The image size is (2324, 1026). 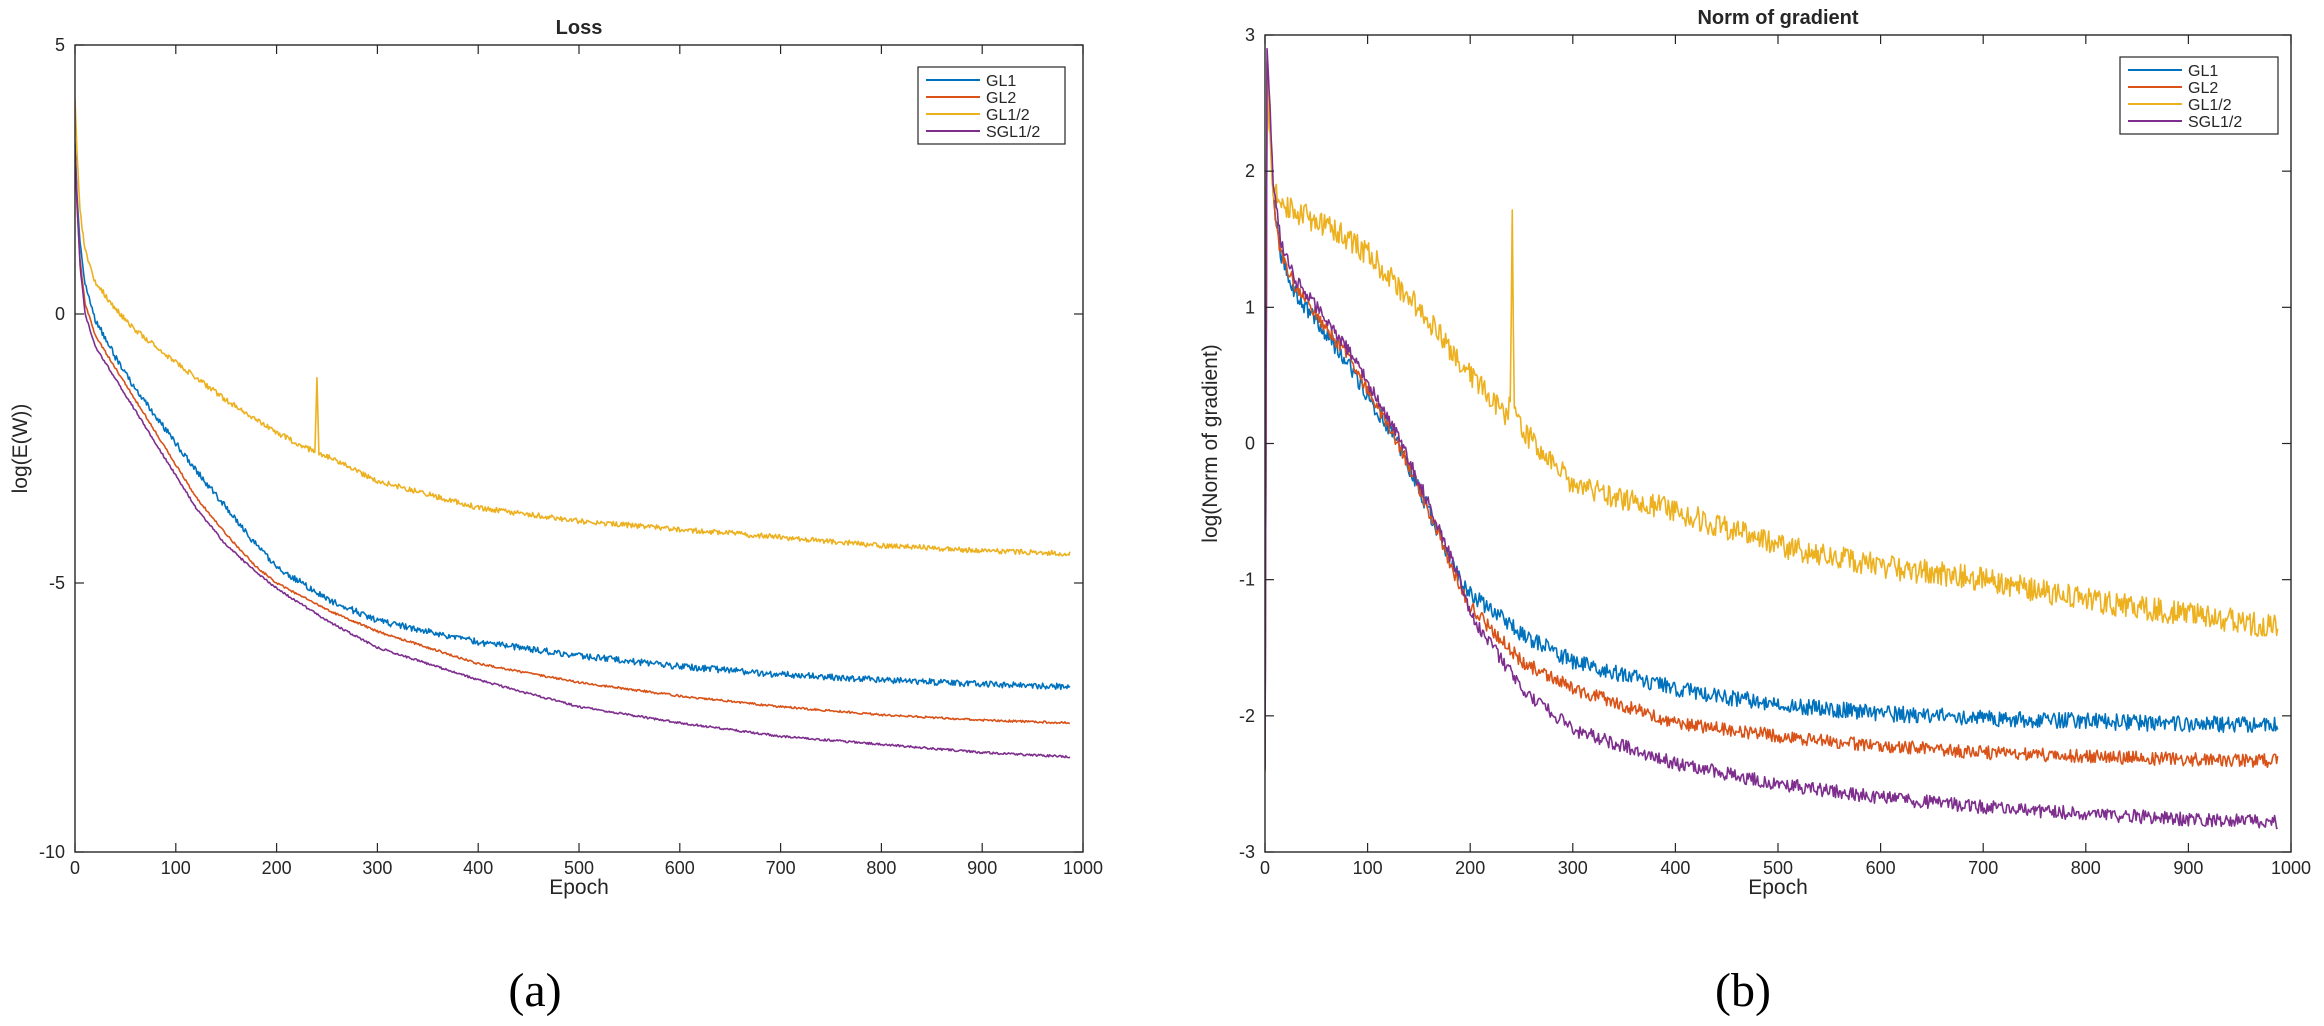 I want to click on y-tick-label: 2, so click(x=1250, y=171).